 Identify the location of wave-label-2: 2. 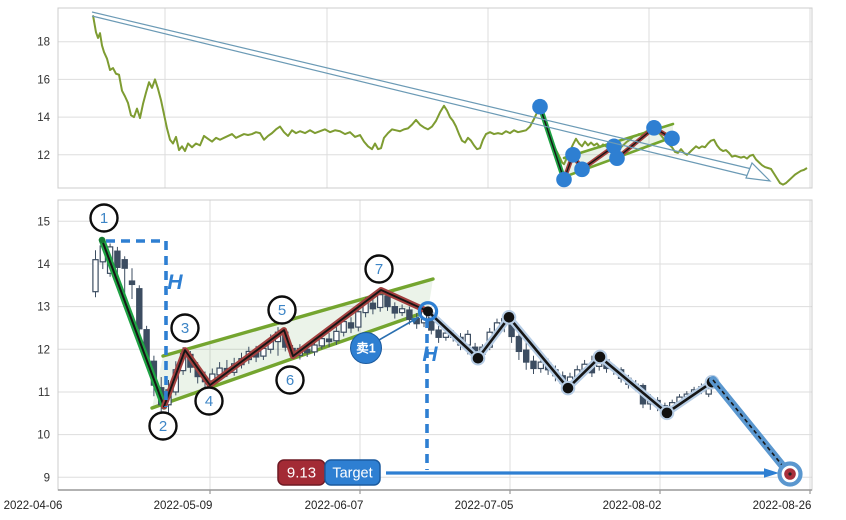
(163, 426).